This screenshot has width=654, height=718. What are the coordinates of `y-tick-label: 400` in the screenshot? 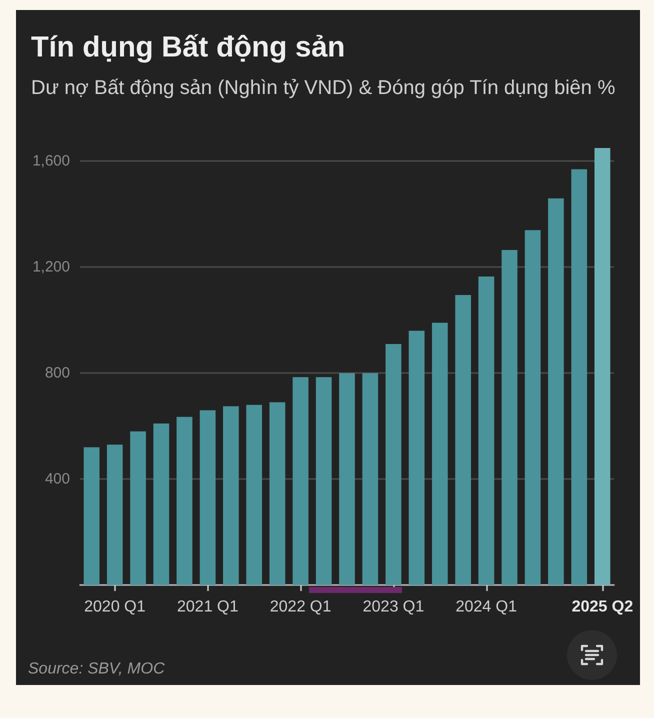 It's located at (57, 479).